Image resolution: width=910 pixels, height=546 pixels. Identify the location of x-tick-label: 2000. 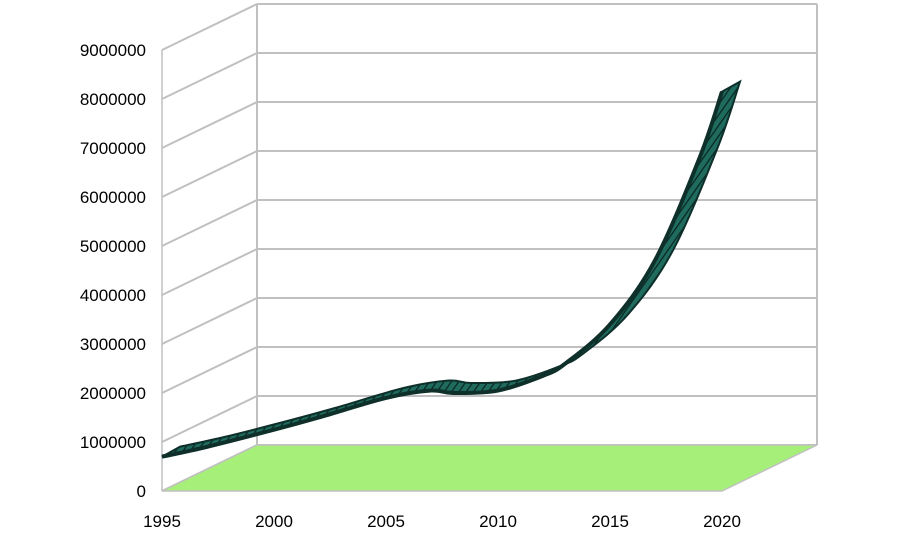
(274, 521).